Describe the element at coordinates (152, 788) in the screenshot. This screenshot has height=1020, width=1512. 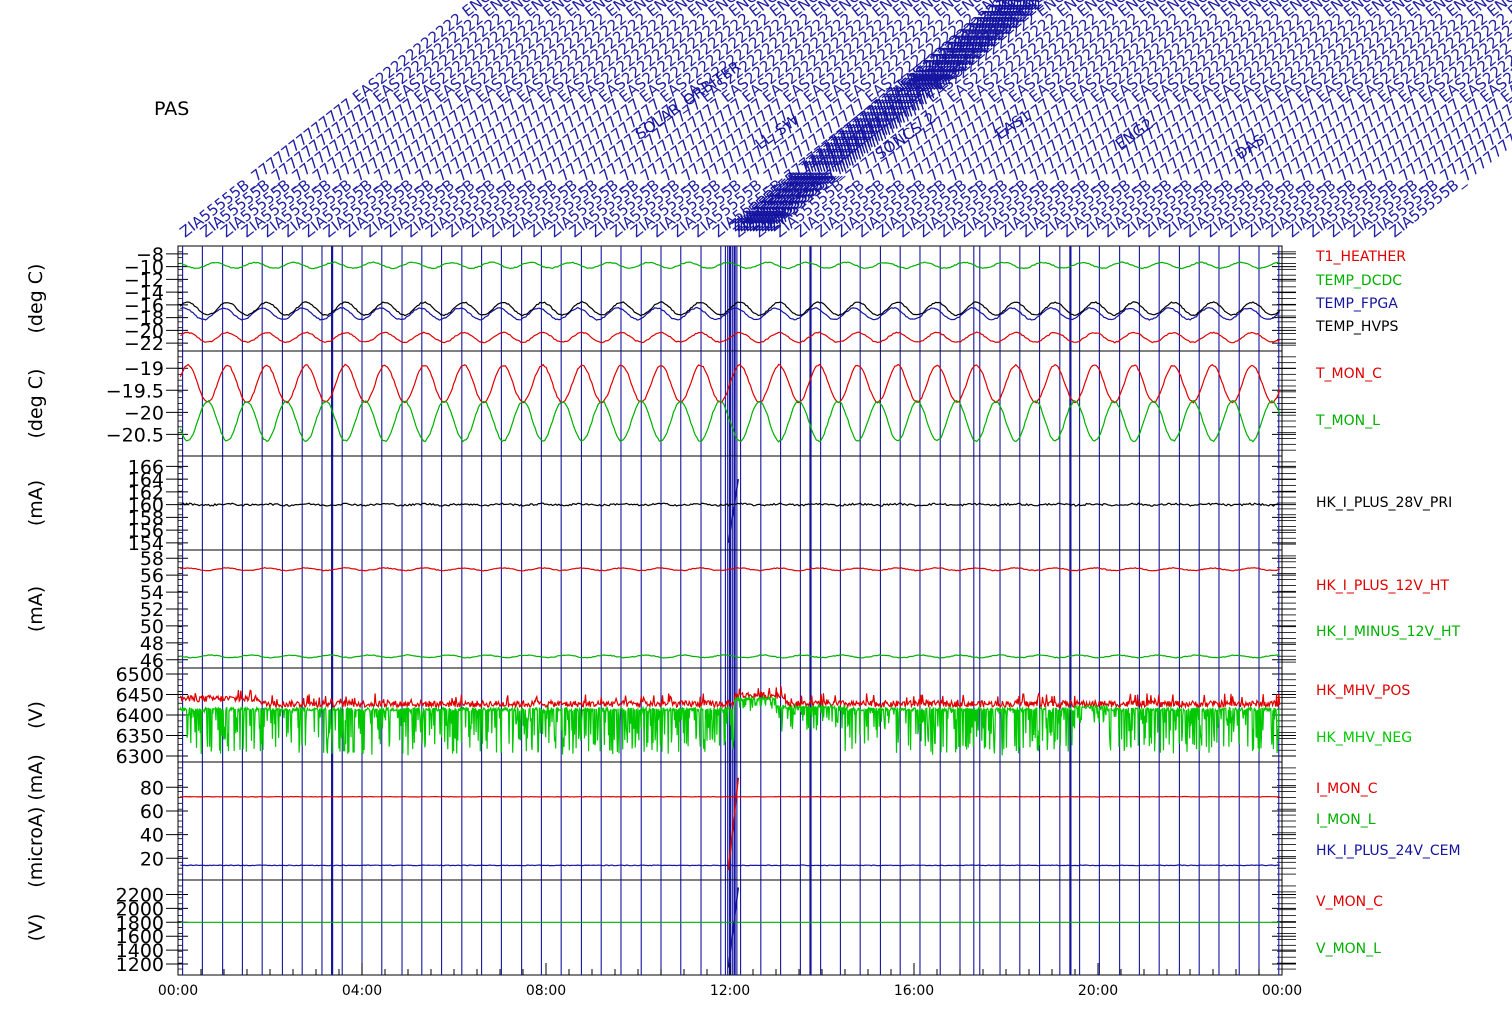
I see `y-tick-label: 80` at that location.